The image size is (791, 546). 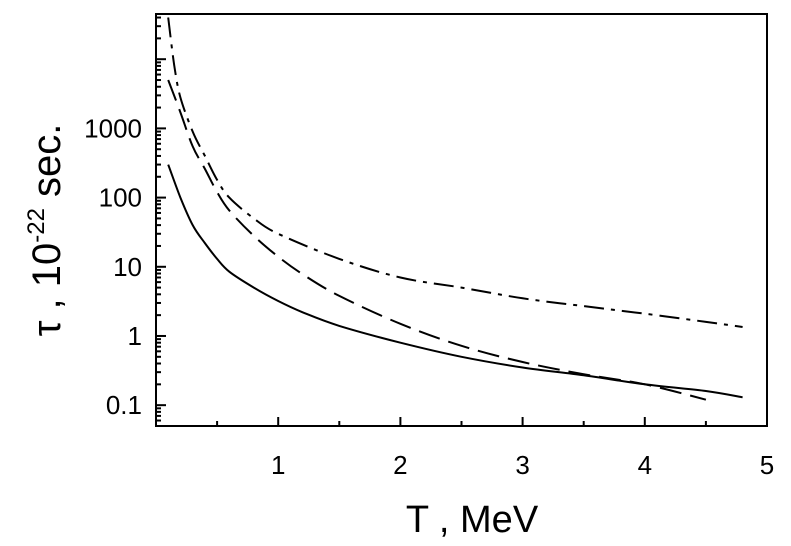 What do you see at coordinates (767, 465) in the screenshot?
I see `x-tick-label: 5` at bounding box center [767, 465].